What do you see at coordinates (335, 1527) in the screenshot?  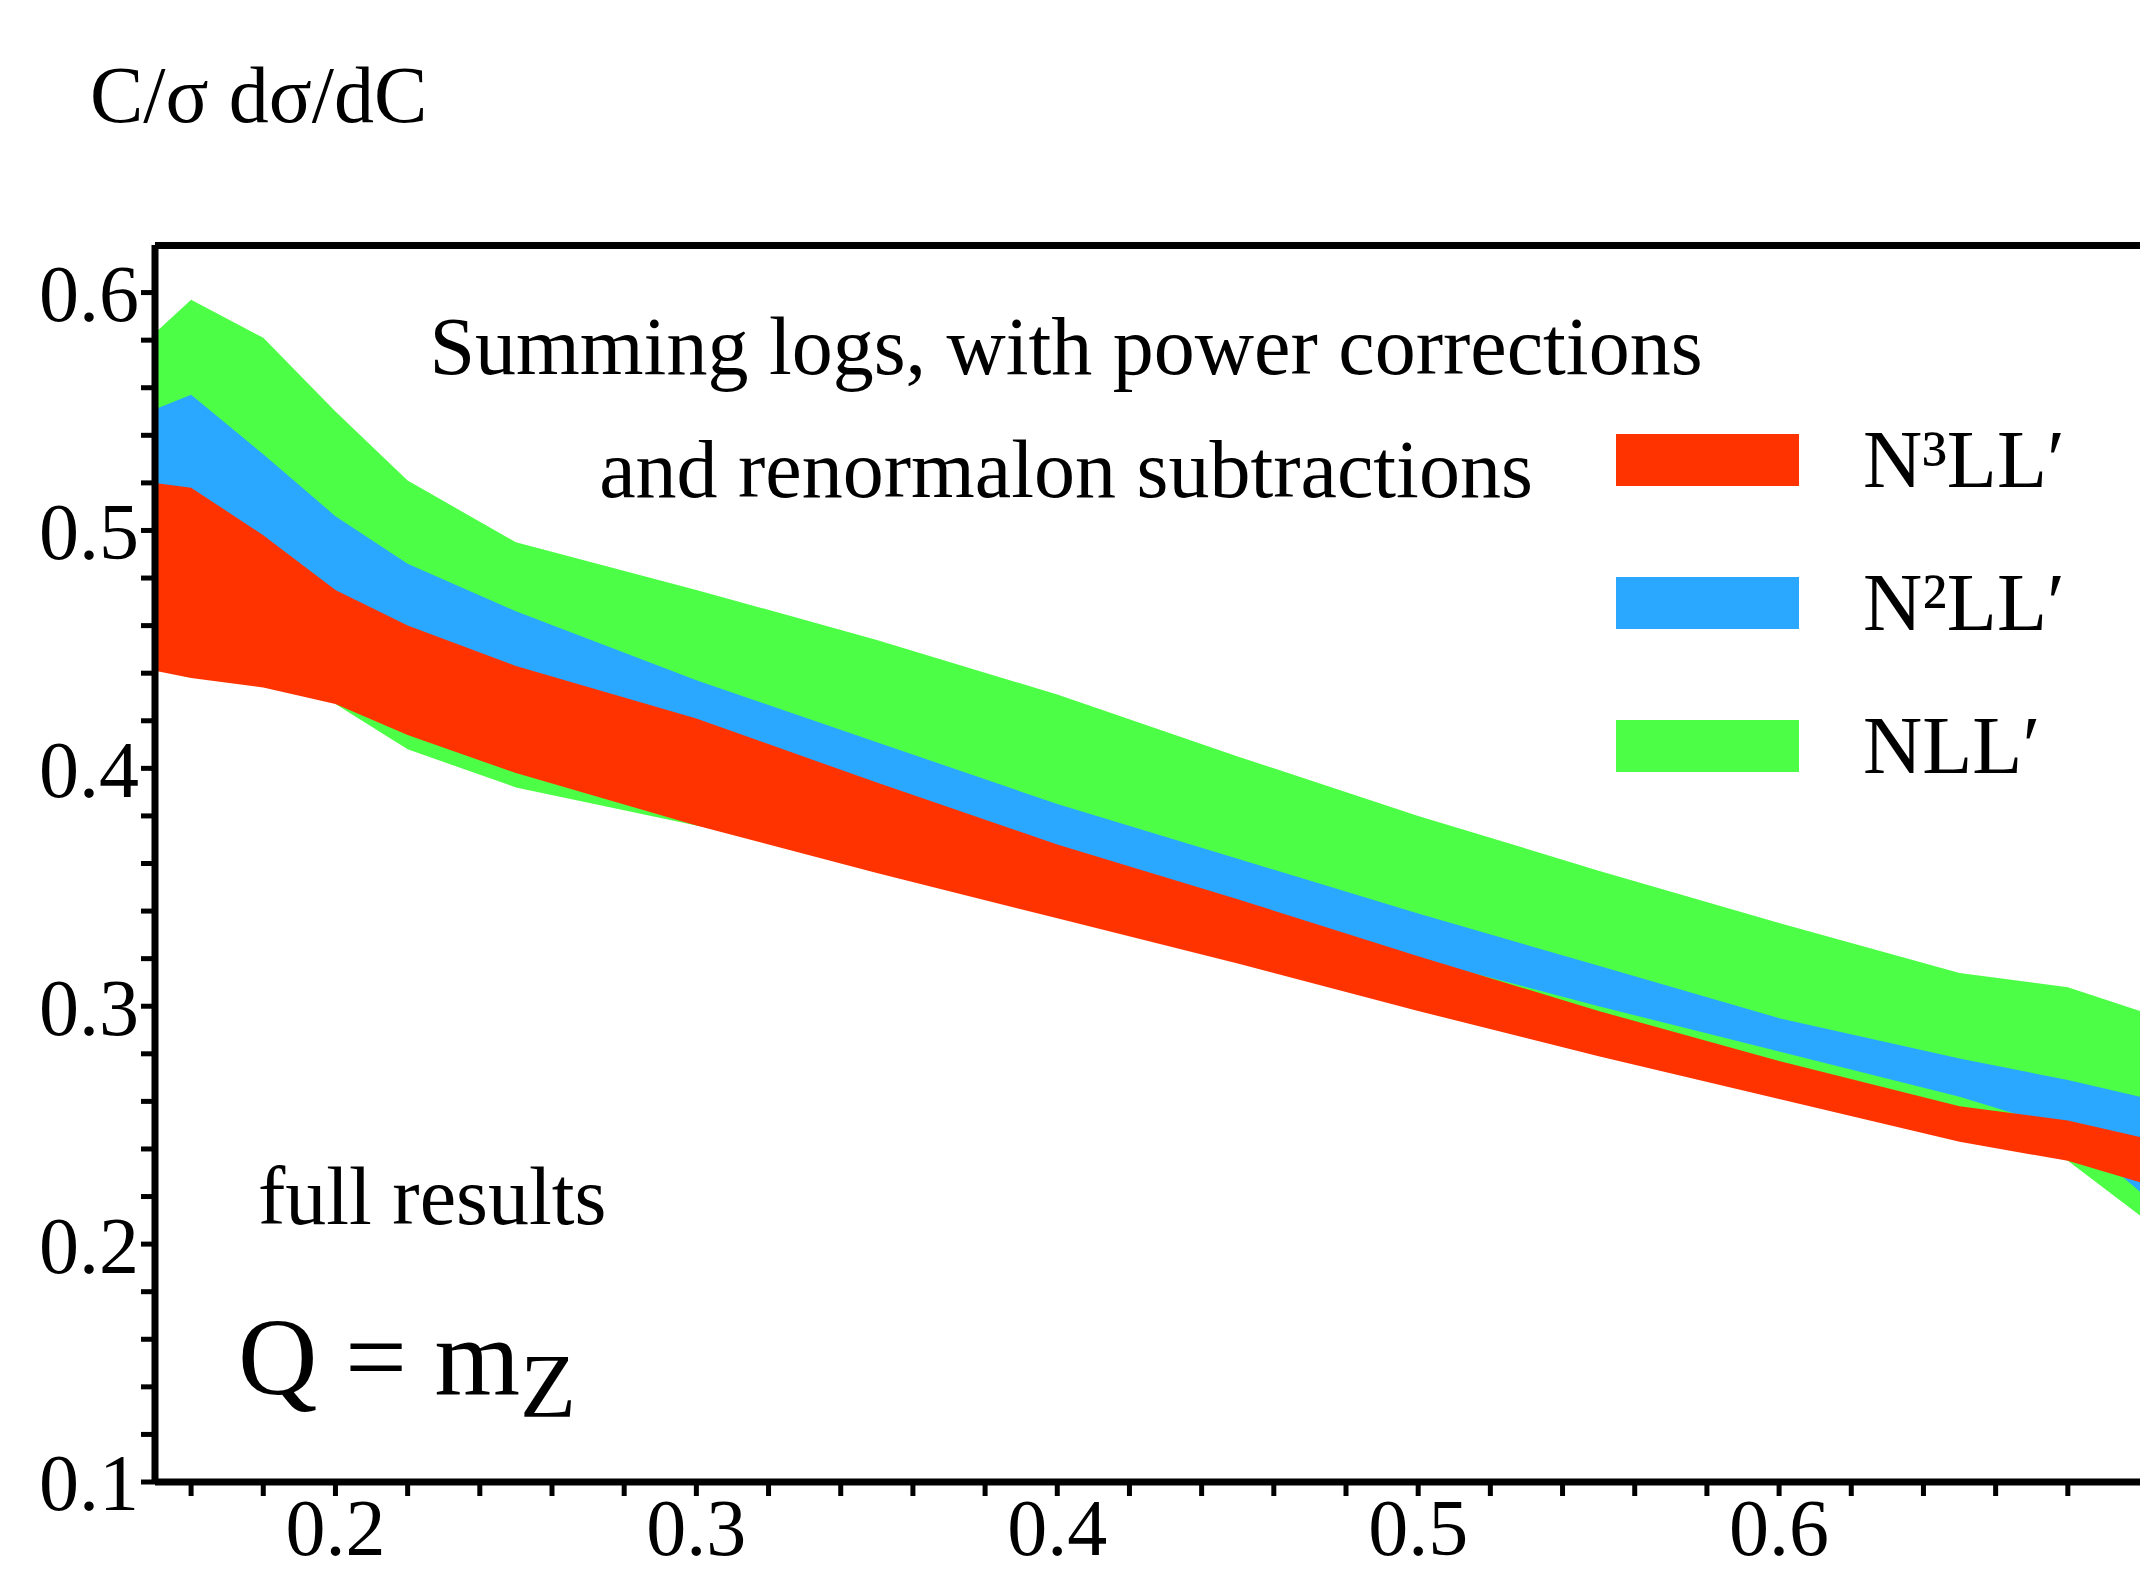 I see `x-tick-label: 0.2` at bounding box center [335, 1527].